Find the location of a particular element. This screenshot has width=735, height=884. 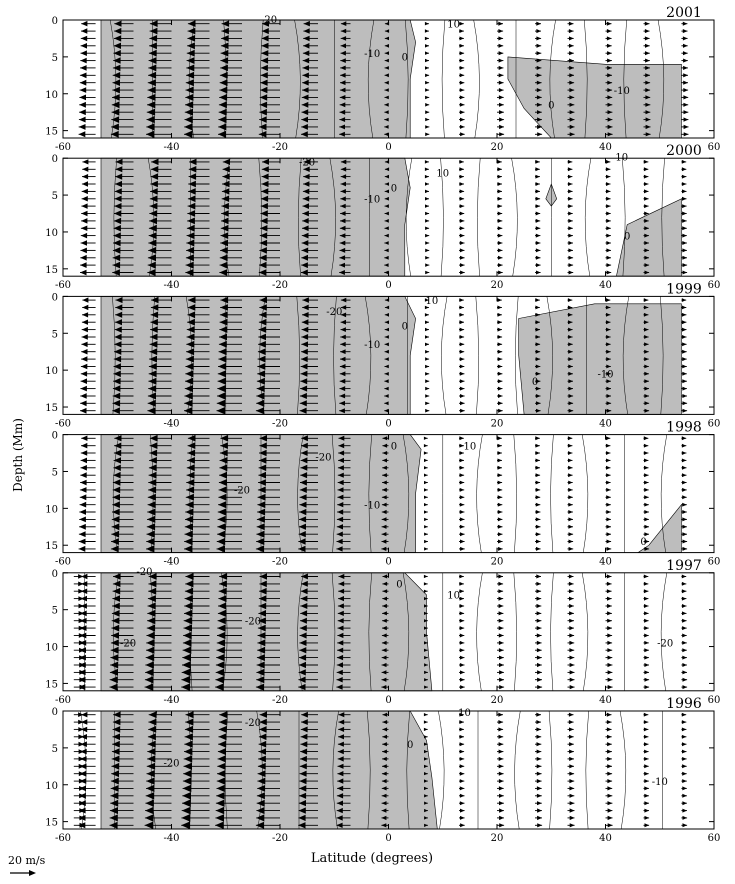

contour-line is located at coordinates (476, 79).